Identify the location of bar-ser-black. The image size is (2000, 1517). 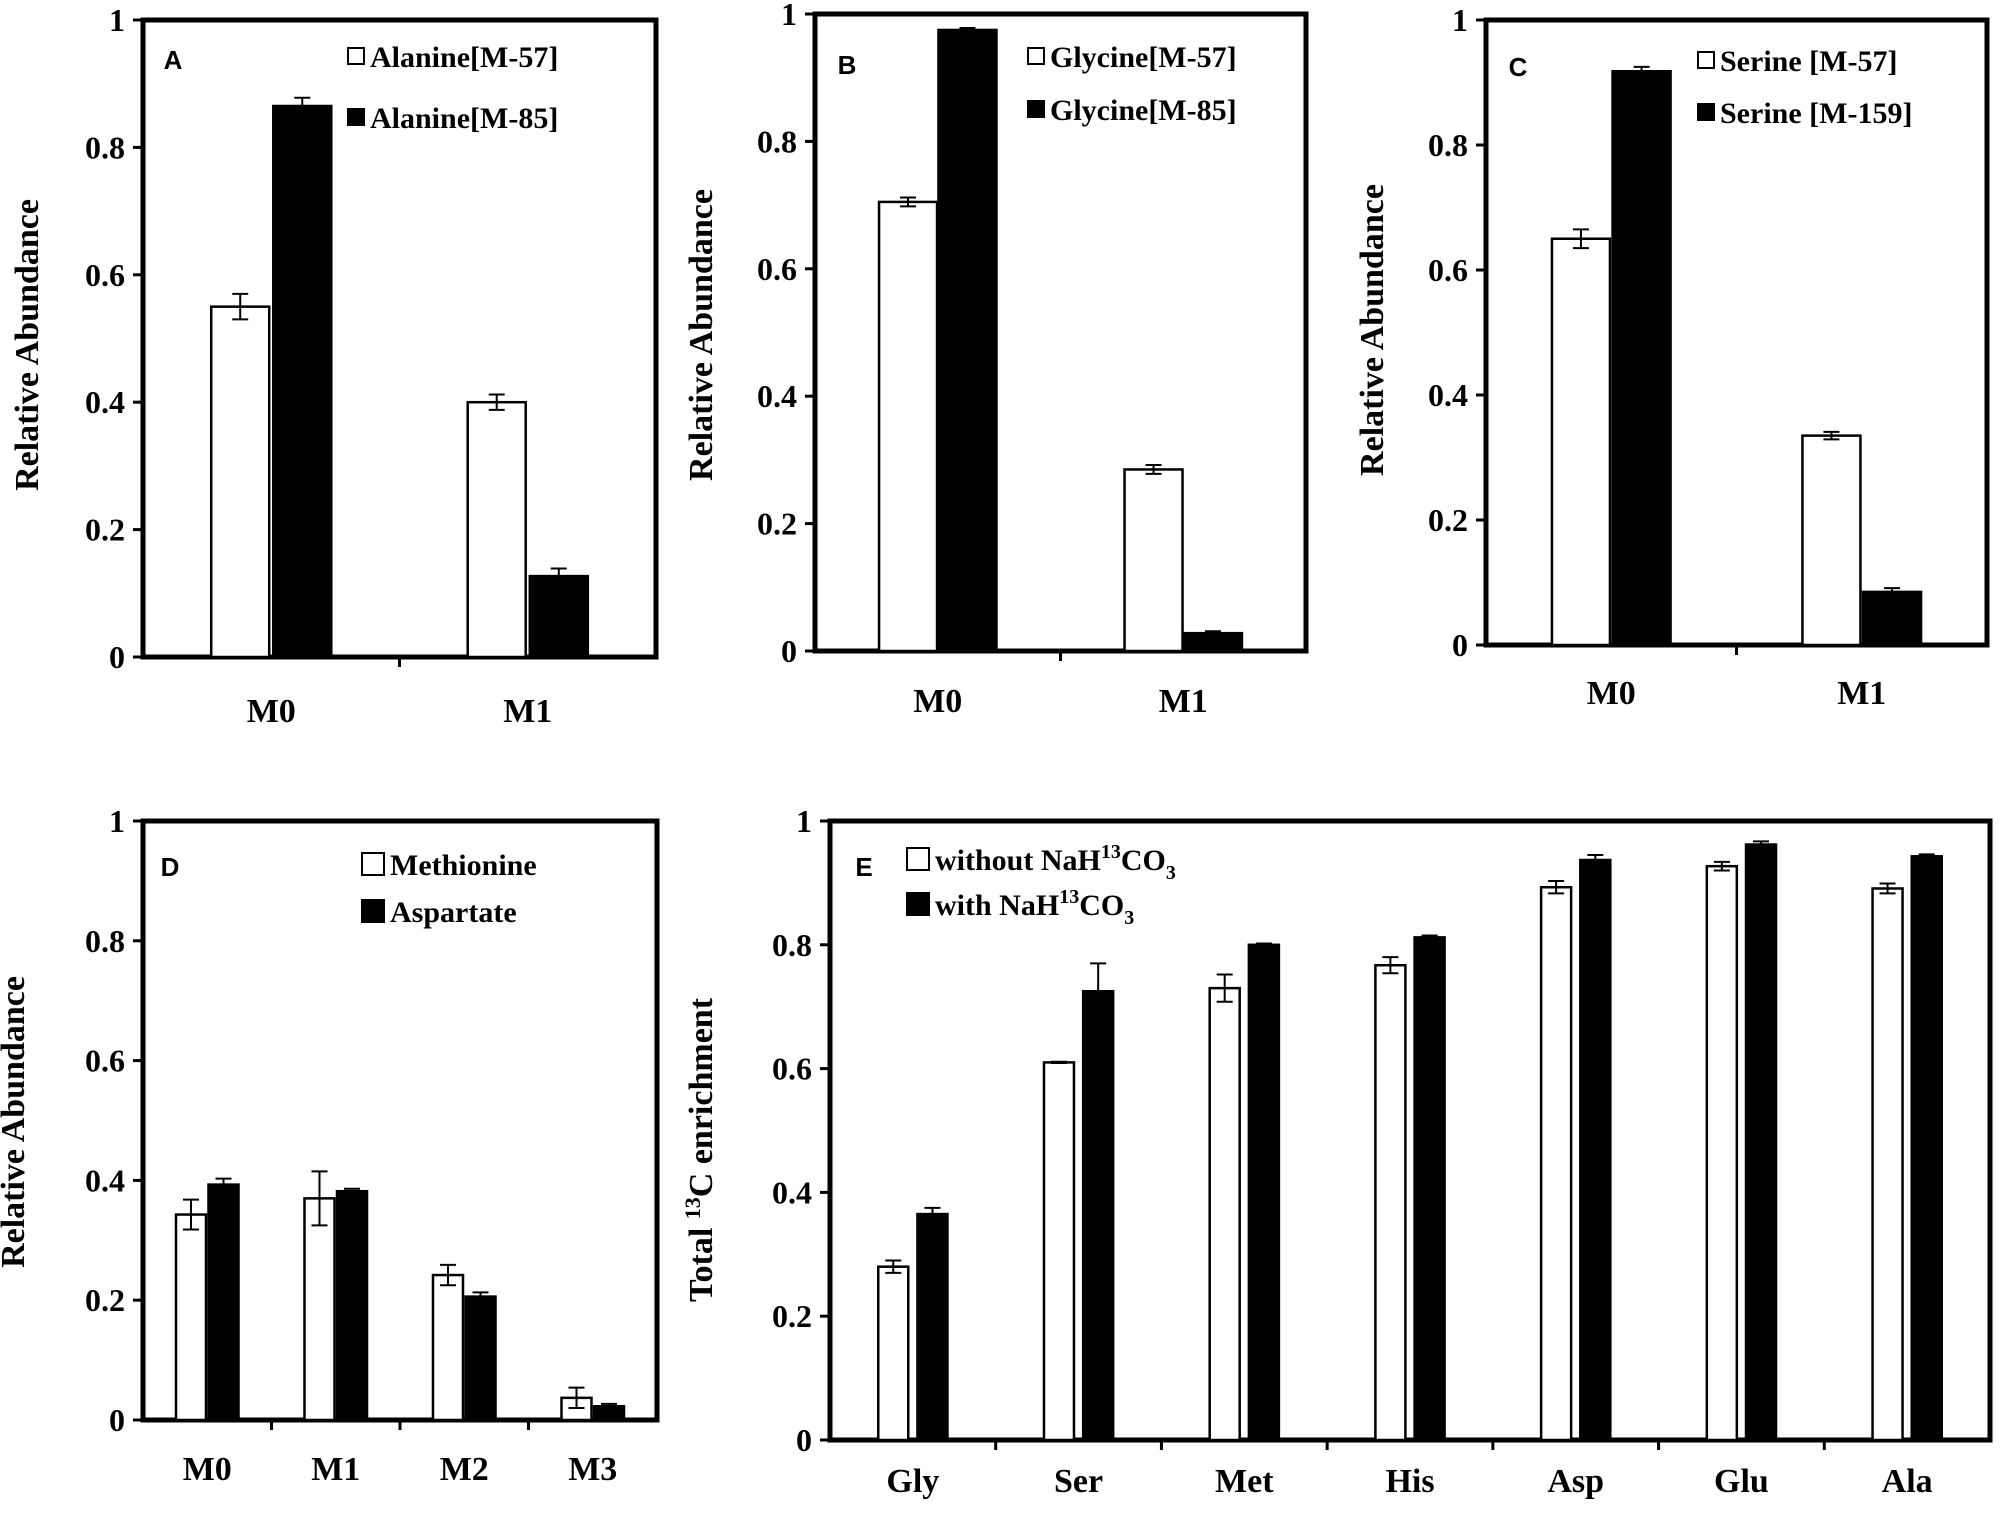
(1098, 1215).